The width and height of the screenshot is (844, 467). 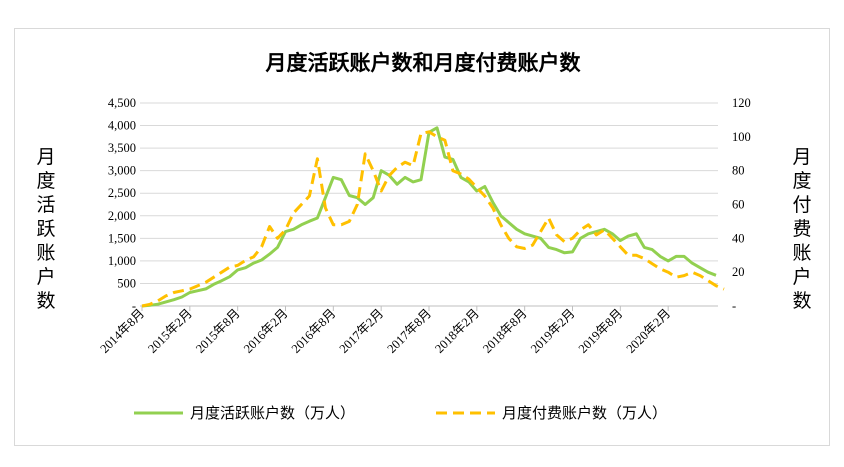 I want to click on x-tick-label: 2016年8月, so click(x=314, y=331).